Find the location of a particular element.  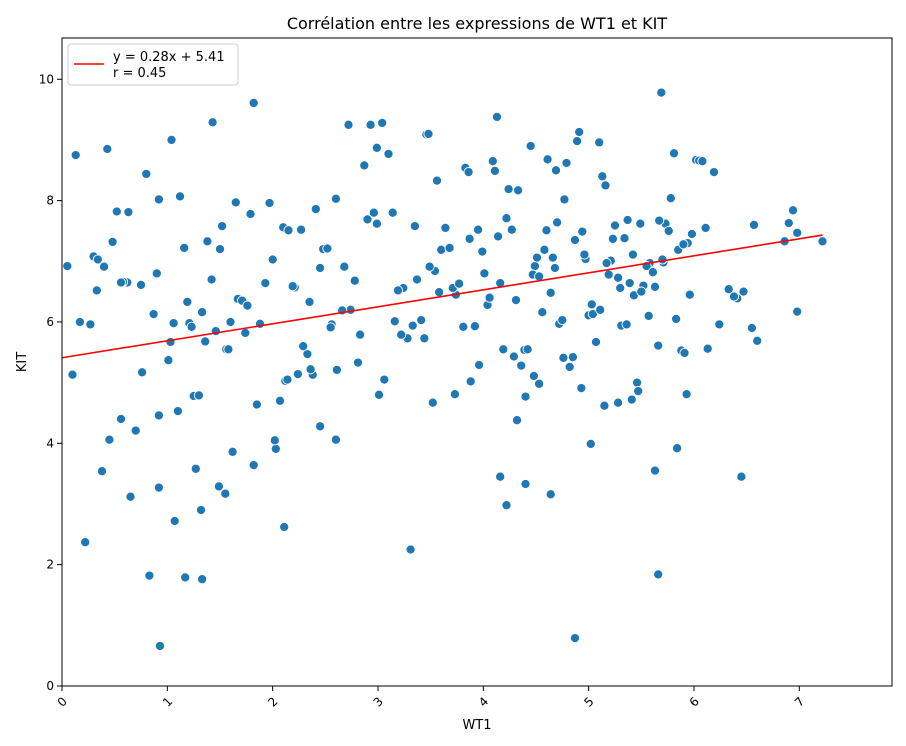

y-tick-label: 4 is located at coordinates (50, 443).